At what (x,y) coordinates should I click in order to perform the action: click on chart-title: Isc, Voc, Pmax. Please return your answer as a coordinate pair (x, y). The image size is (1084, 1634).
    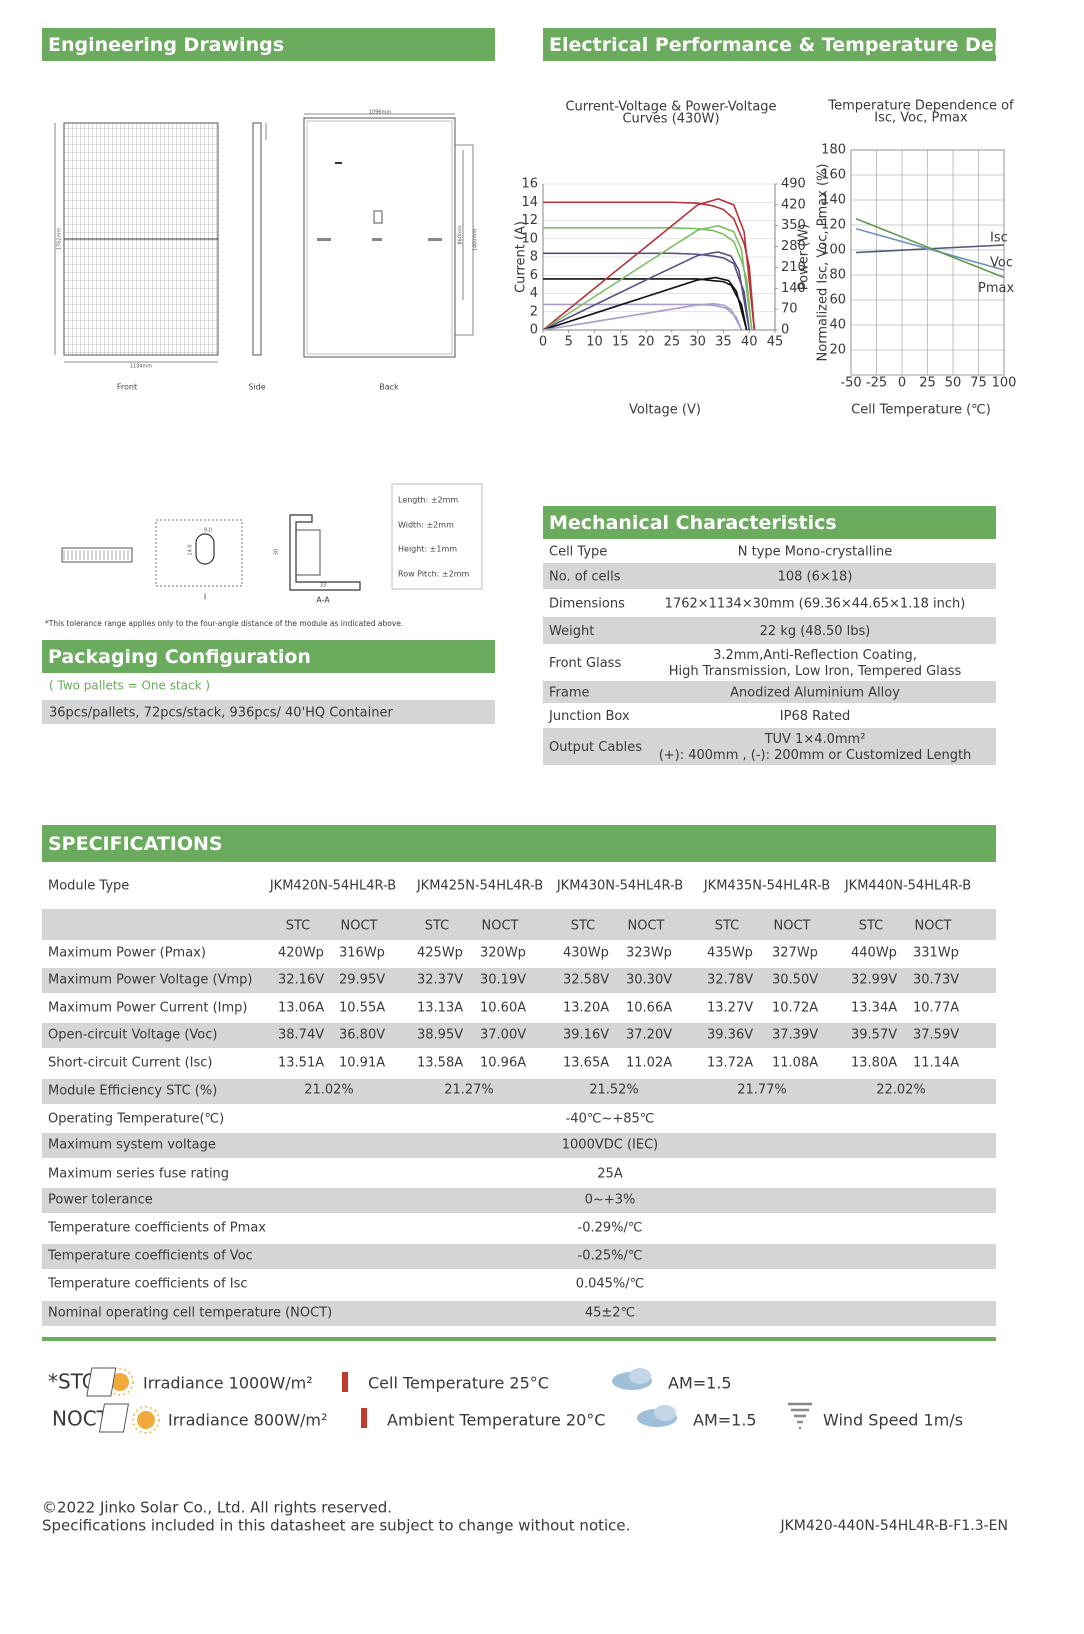
    Looking at the image, I should click on (921, 118).